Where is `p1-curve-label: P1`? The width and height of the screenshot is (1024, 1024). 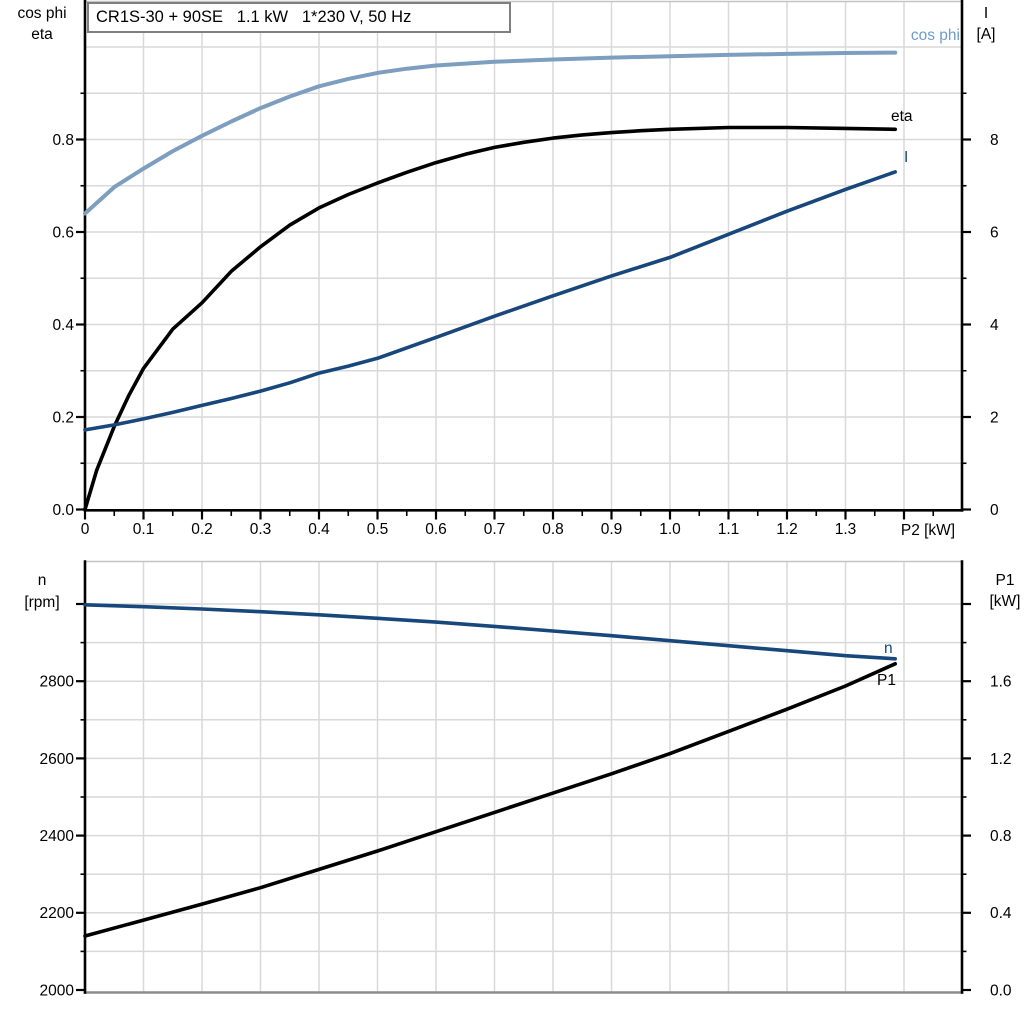
p1-curve-label: P1 is located at coordinates (886, 680).